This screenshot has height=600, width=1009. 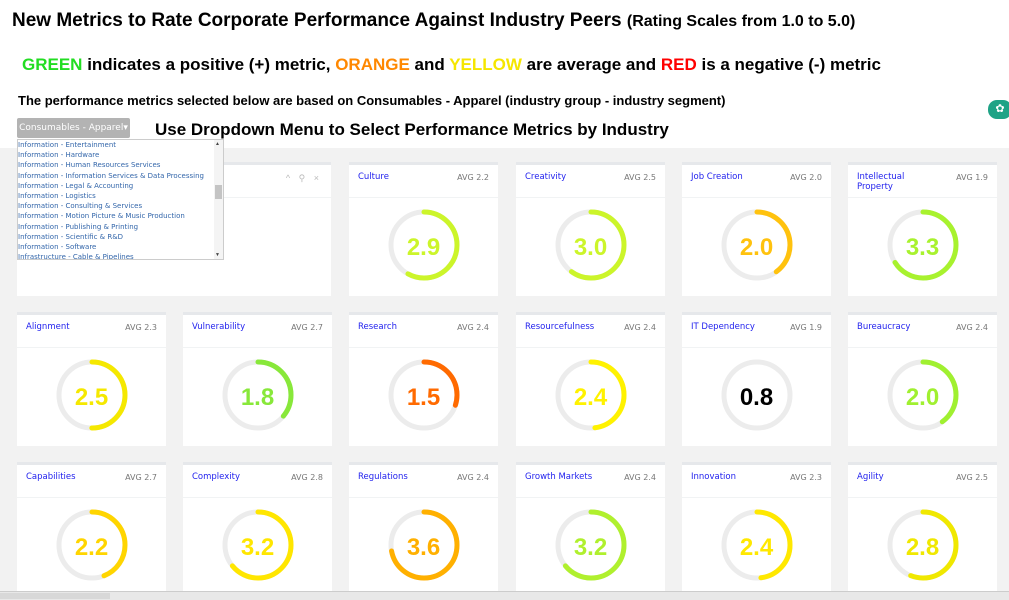 What do you see at coordinates (788, 64) in the screenshot?
I see `legend-part: is a negative (-) metric` at bounding box center [788, 64].